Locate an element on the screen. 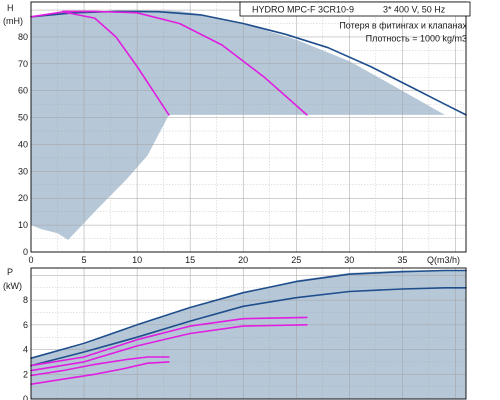  power-axis-unit: (kW) is located at coordinates (12, 286).